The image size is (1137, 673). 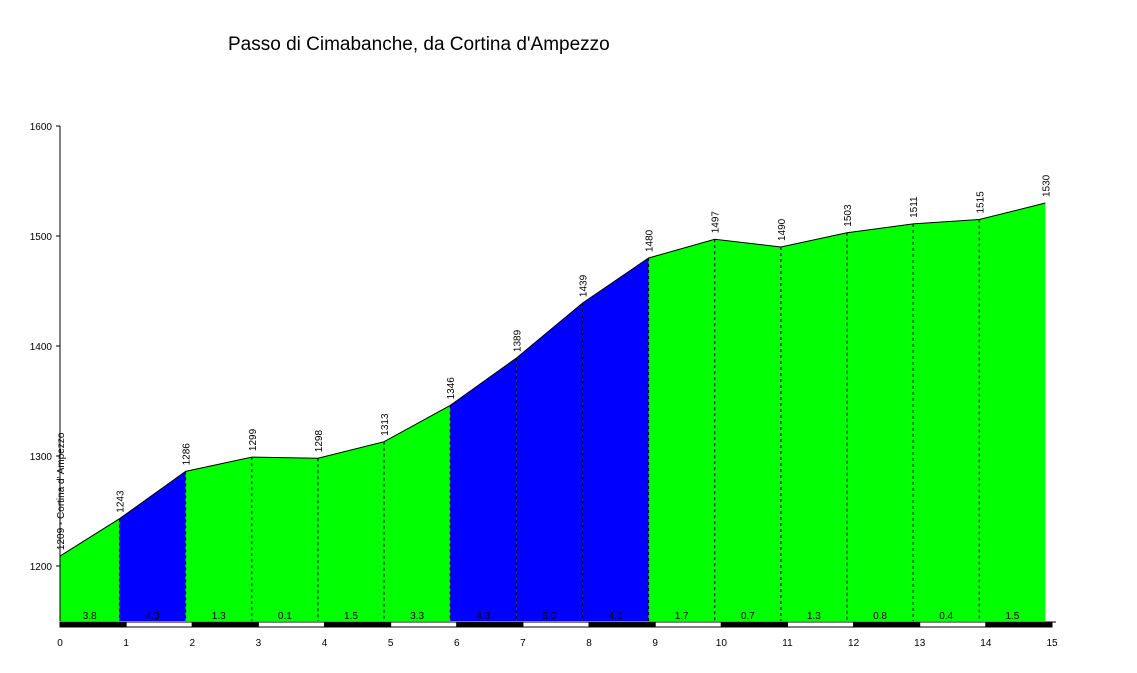 I want to click on x-tick-label: 2, so click(x=192, y=643).